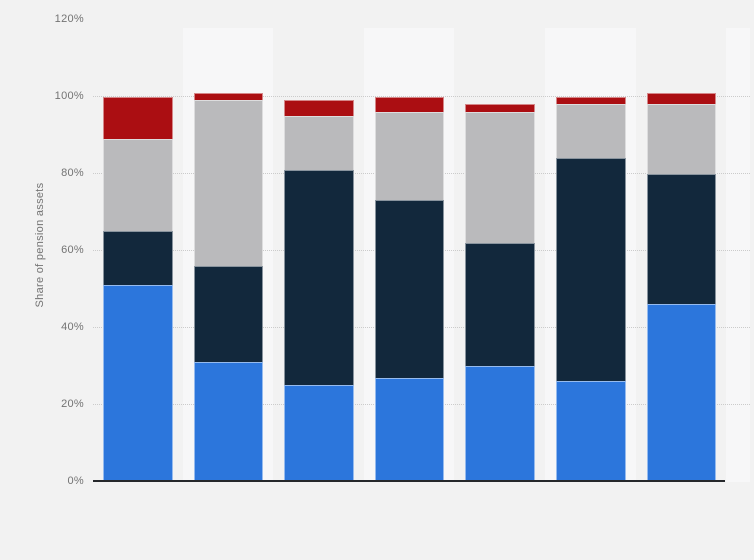  Describe the element at coordinates (69, 96) in the screenshot. I see `y-tick-label-100pct: 100%` at that location.